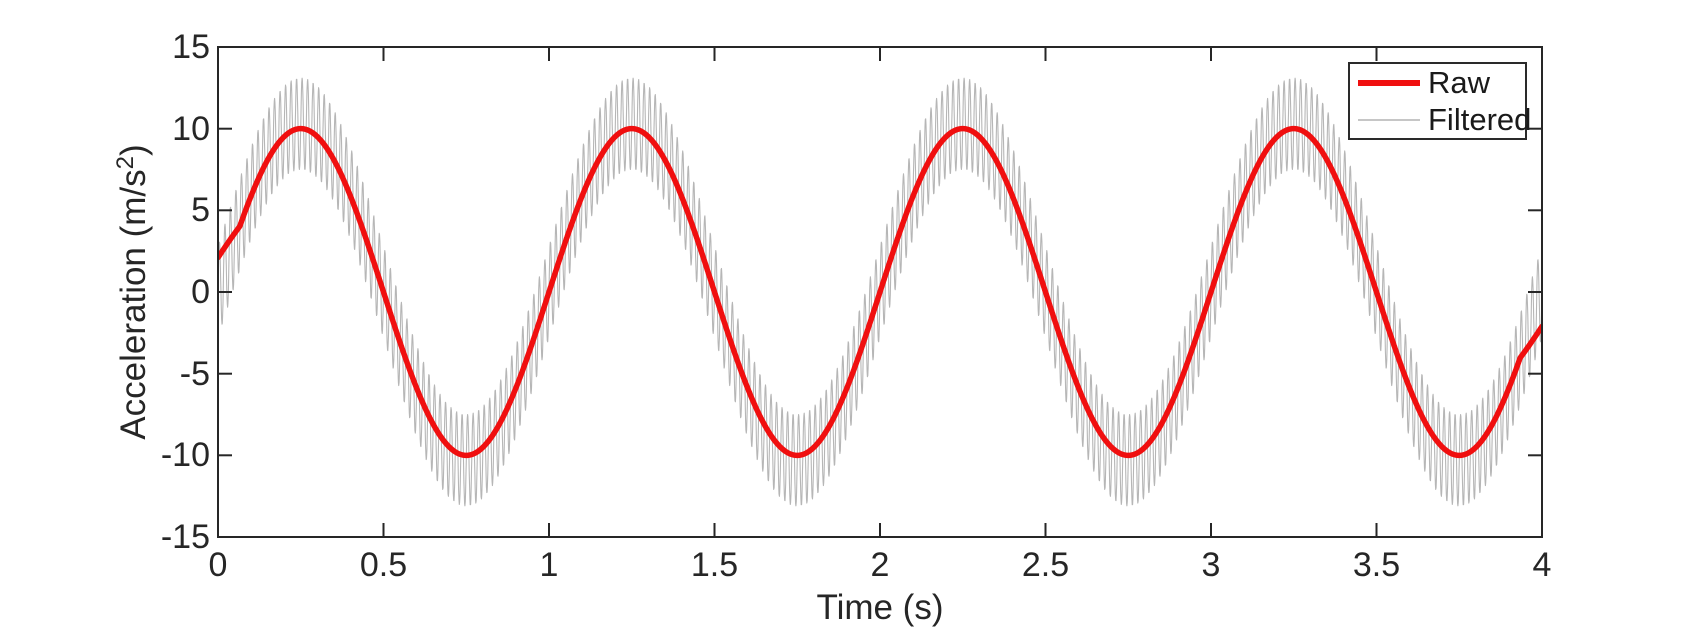 The height and width of the screenshot is (630, 1704). What do you see at coordinates (880, 607) in the screenshot?
I see `x-axis-label: Time (s)` at bounding box center [880, 607].